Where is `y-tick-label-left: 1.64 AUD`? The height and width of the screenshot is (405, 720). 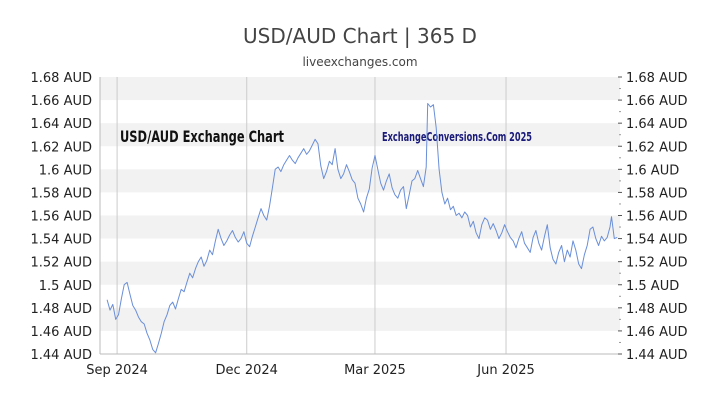 y-tick-label-left: 1.64 AUD is located at coordinates (62, 124).